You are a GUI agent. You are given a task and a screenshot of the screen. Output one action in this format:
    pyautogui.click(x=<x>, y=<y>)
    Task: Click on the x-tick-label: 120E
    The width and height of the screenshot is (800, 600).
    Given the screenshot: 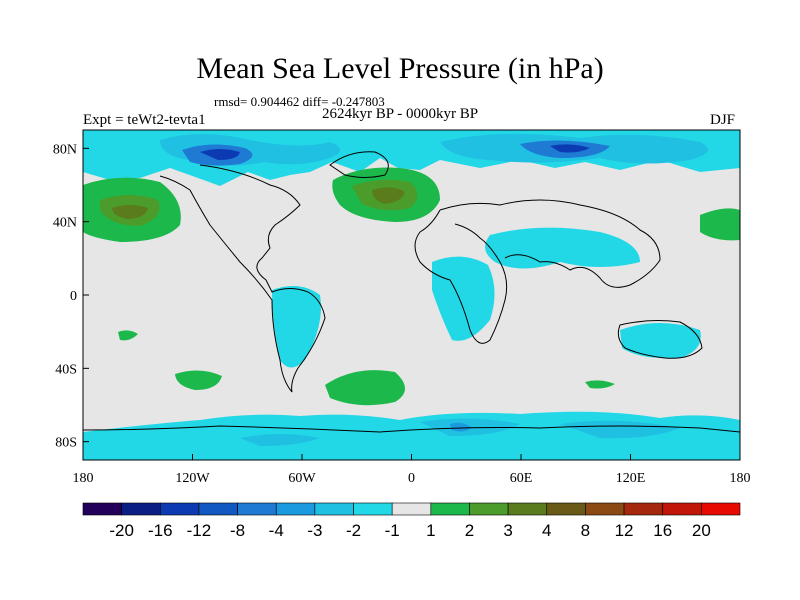 What is the action you would take?
    pyautogui.click(x=631, y=478)
    